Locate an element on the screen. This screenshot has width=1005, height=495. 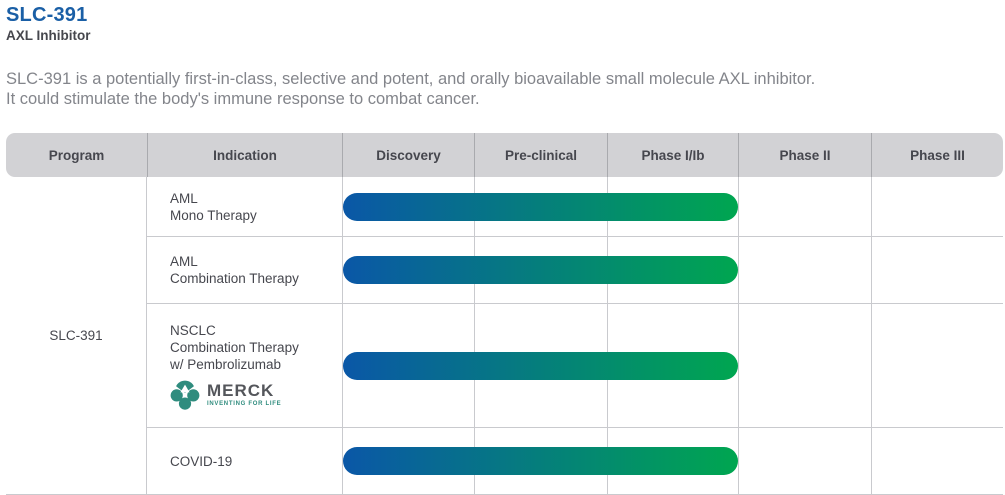
merck-emblem-icon is located at coordinates (185, 395).